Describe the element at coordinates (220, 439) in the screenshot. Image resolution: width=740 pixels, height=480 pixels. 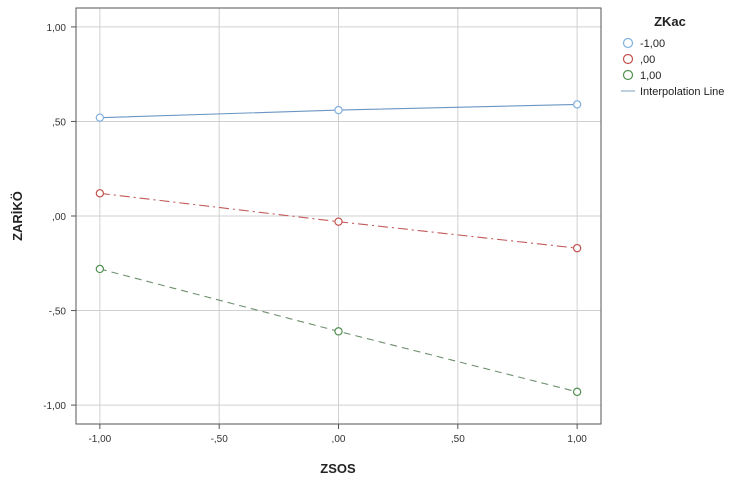
I see `x-tick-label: -,50` at that location.